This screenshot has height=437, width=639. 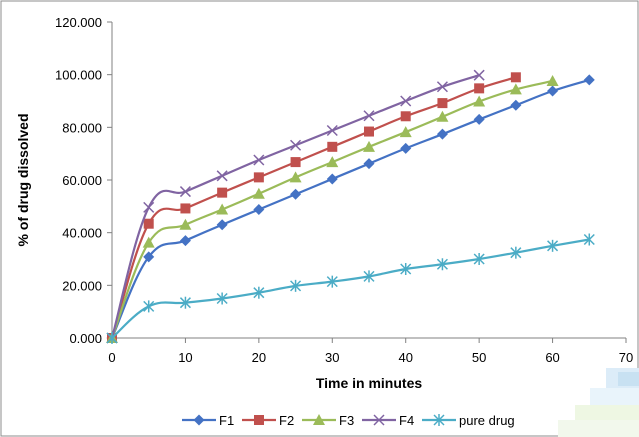 I want to click on y-tick-label: 60.000, so click(x=82, y=180).